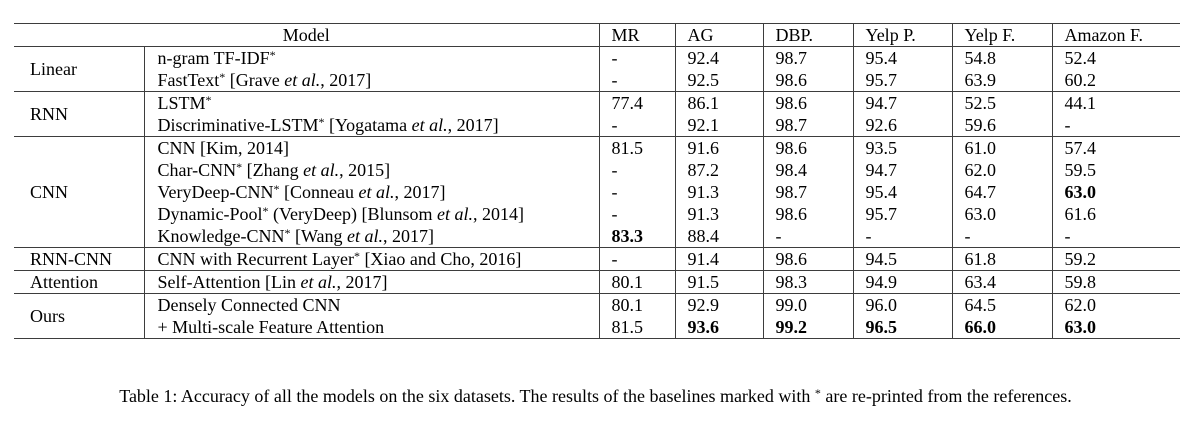 The image size is (1191, 427). Describe the element at coordinates (197, 170) in the screenshot. I see `text-segment: Char-CNN` at that location.